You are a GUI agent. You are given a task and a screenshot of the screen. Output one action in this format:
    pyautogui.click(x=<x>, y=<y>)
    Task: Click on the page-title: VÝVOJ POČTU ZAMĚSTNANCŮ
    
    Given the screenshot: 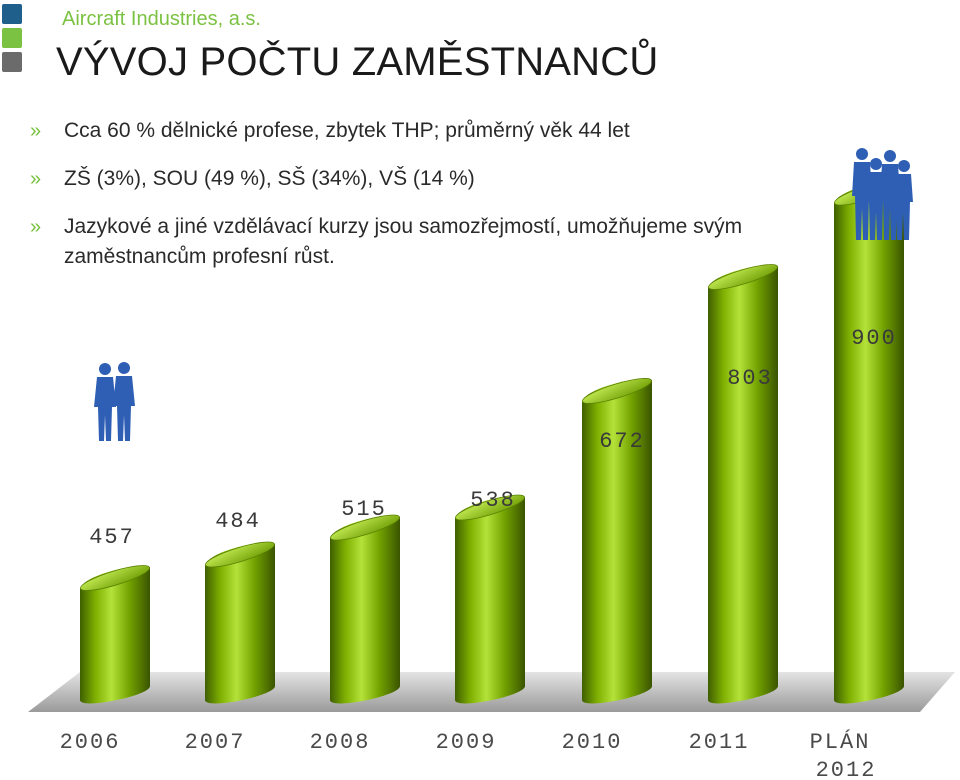 What is the action you would take?
    pyautogui.click(x=357, y=62)
    